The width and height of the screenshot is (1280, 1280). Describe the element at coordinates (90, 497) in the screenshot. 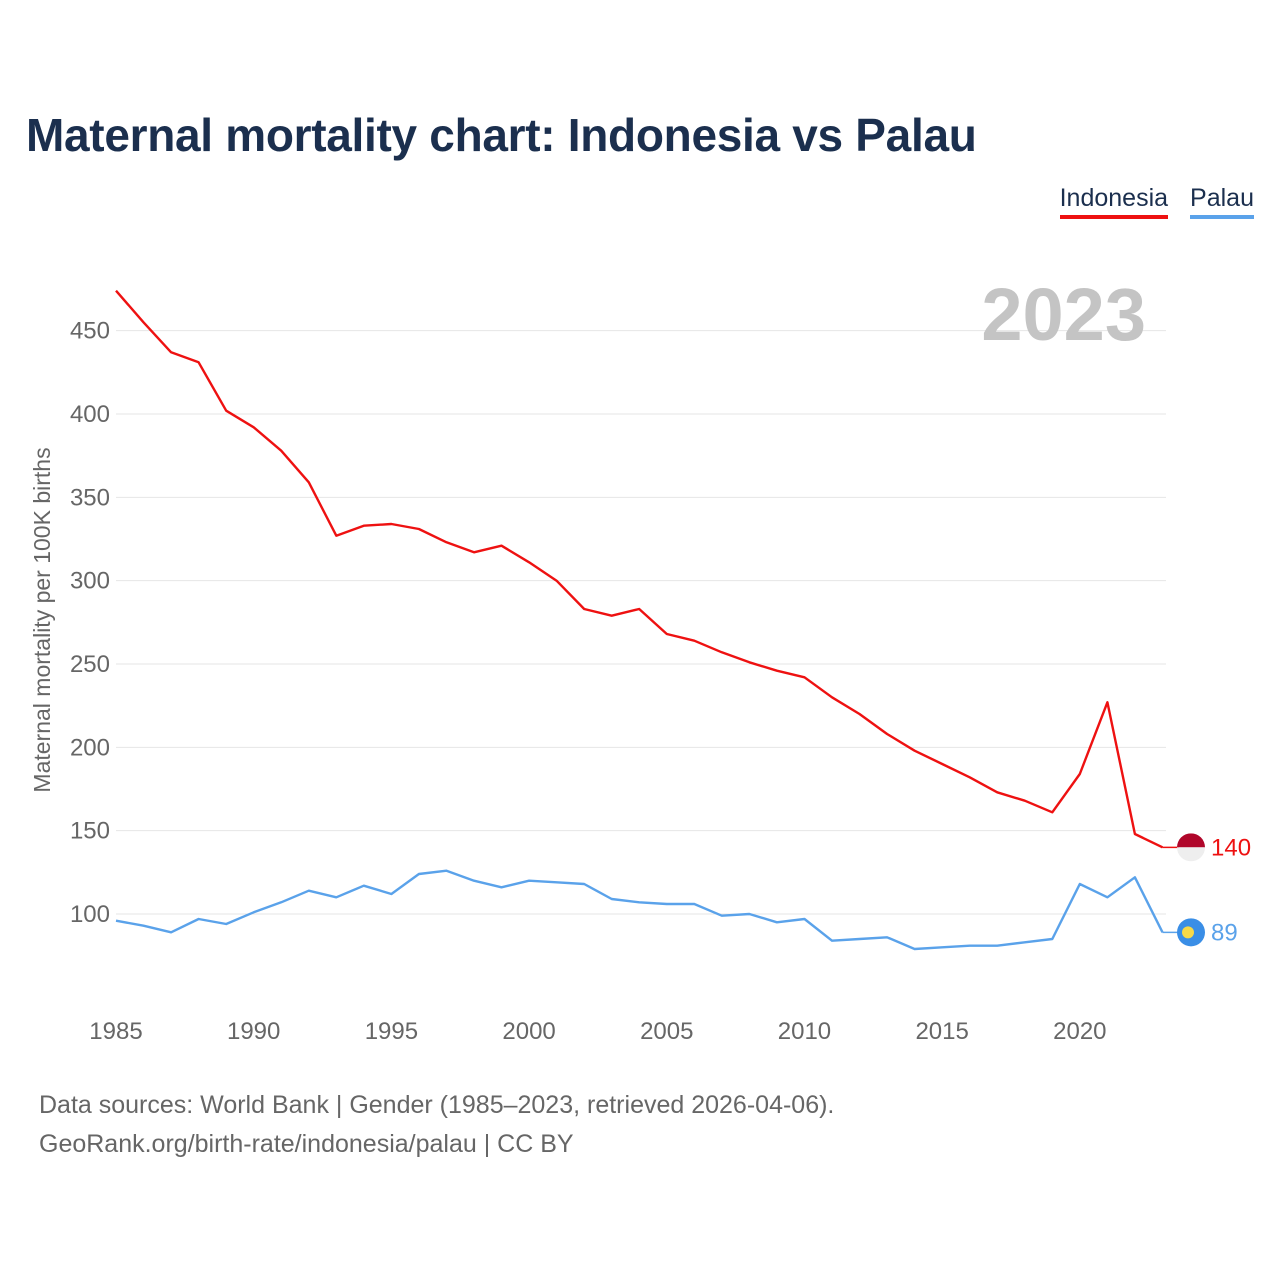

I see `y-tick-label: 350` at that location.